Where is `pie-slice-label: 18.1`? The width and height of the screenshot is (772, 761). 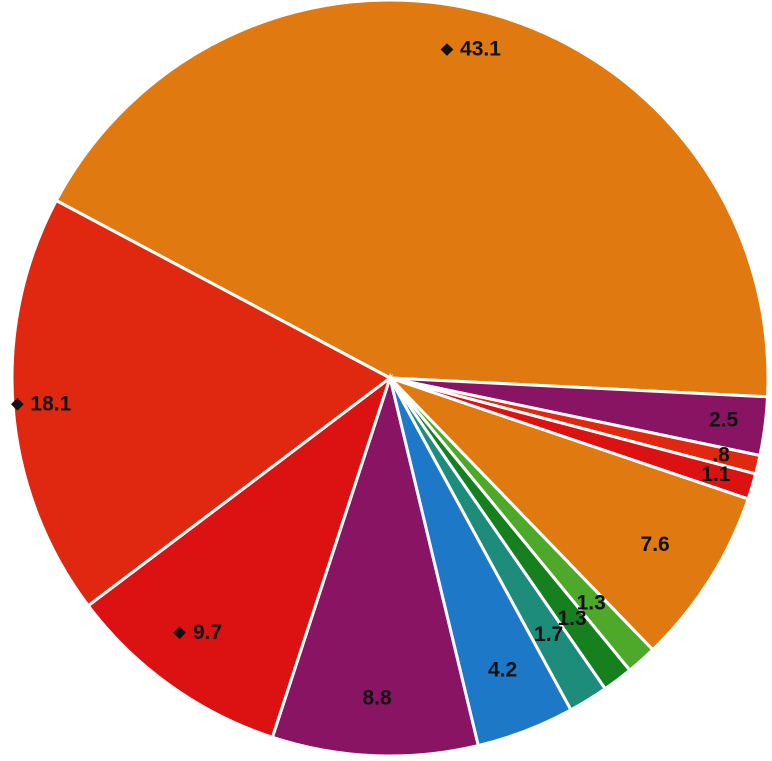 pie-slice-label: 18.1 is located at coordinates (50, 403).